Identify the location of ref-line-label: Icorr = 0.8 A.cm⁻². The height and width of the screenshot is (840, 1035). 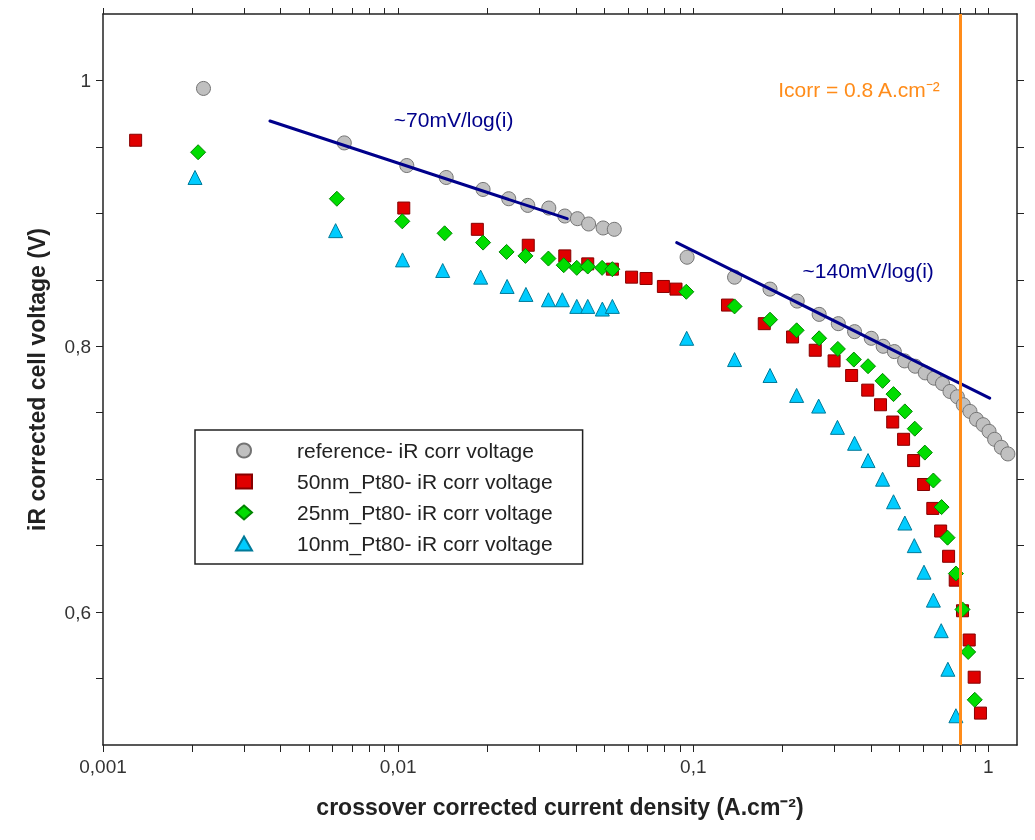
(859, 89).